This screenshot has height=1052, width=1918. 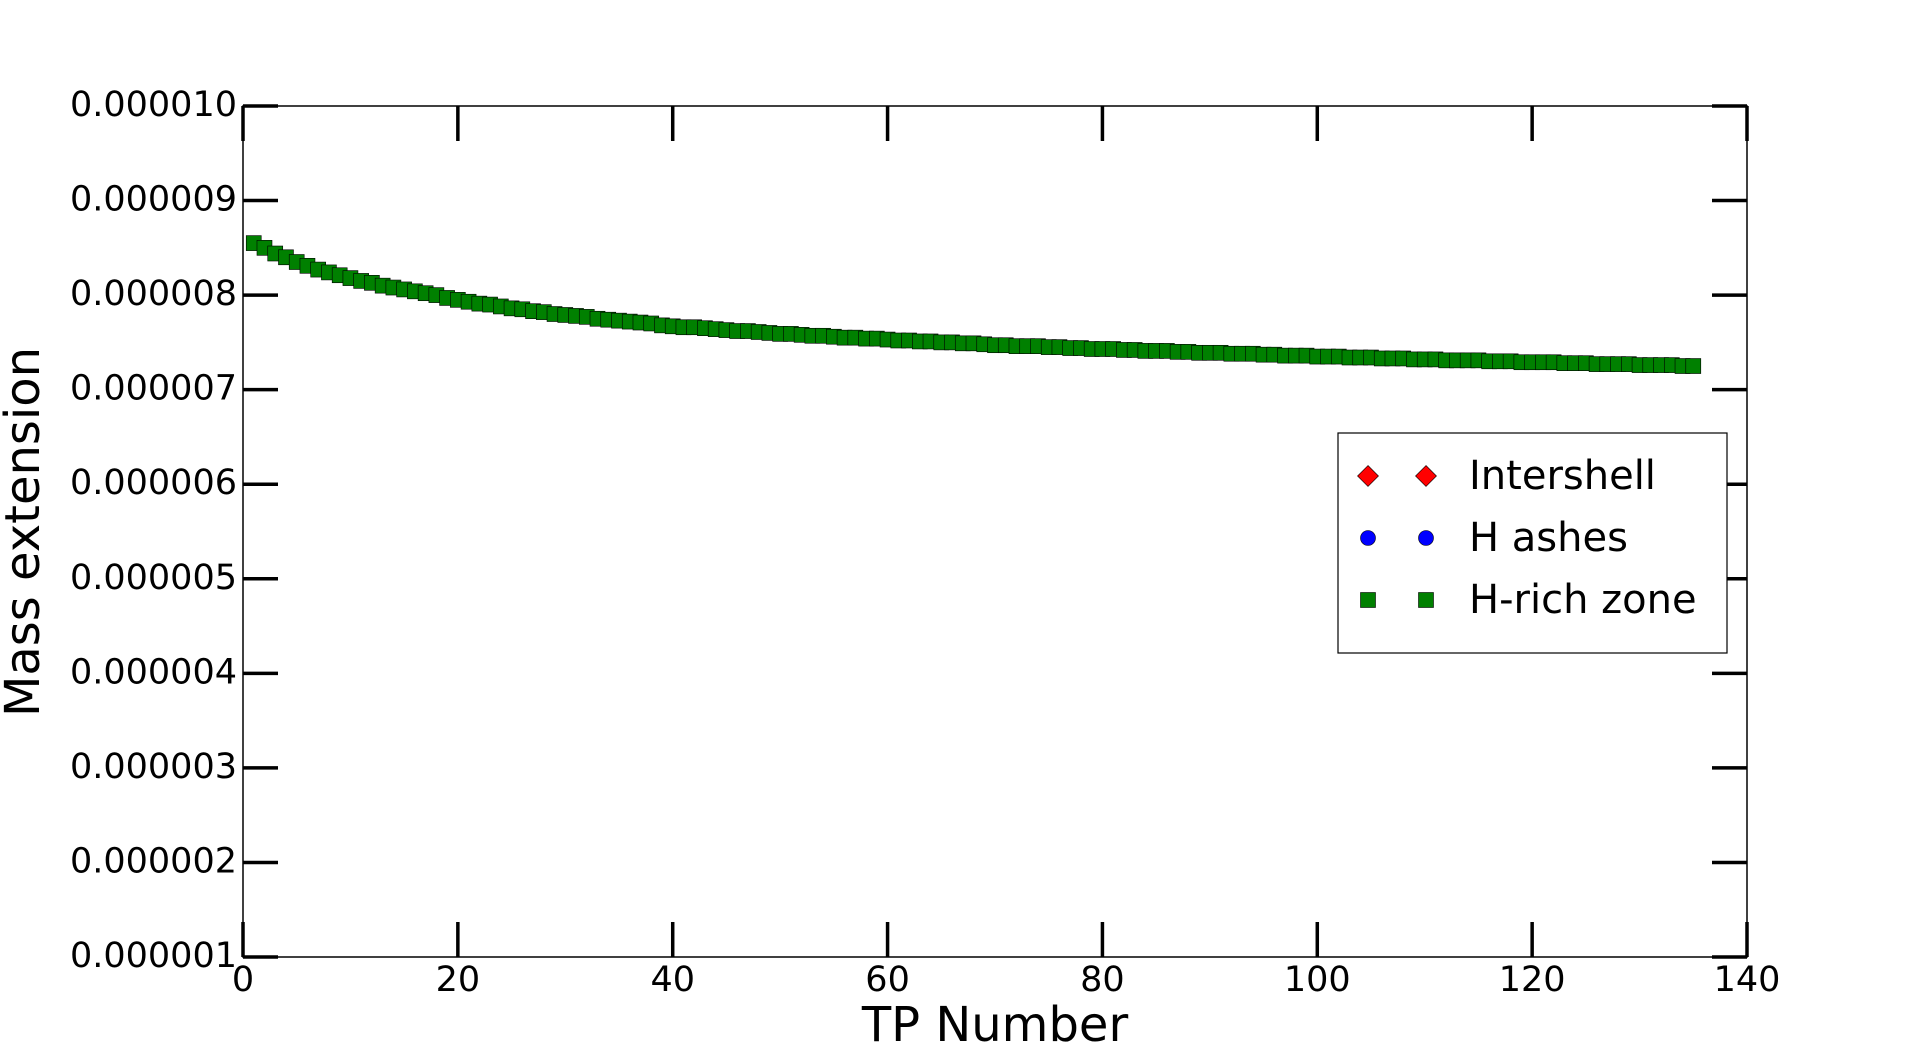 I want to click on x-tick-label: 100, so click(x=1317, y=980).